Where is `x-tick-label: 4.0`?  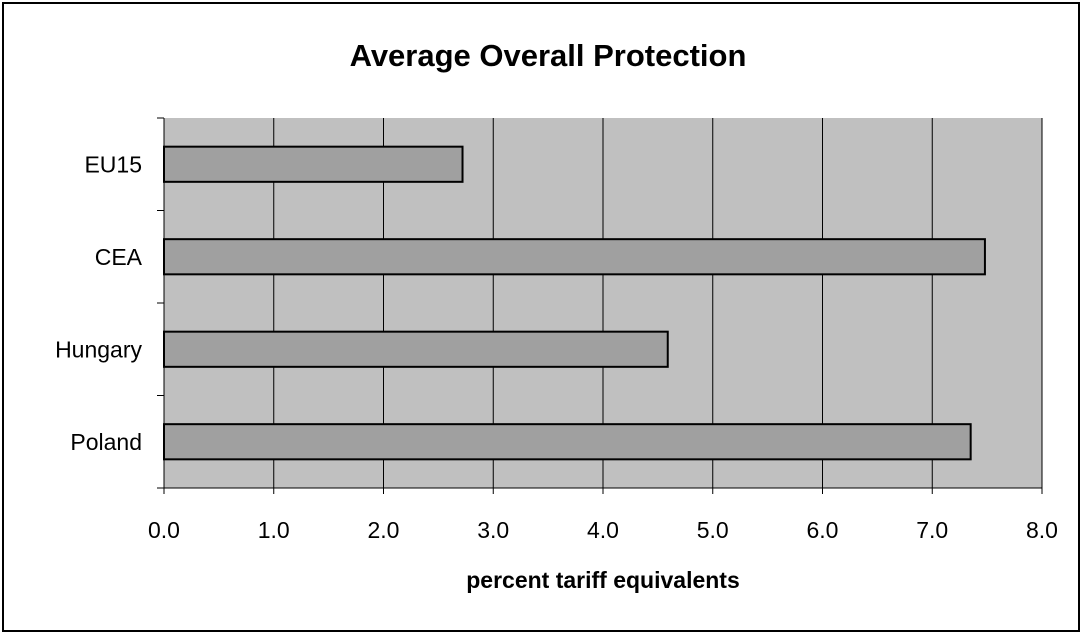
x-tick-label: 4.0 is located at coordinates (603, 530).